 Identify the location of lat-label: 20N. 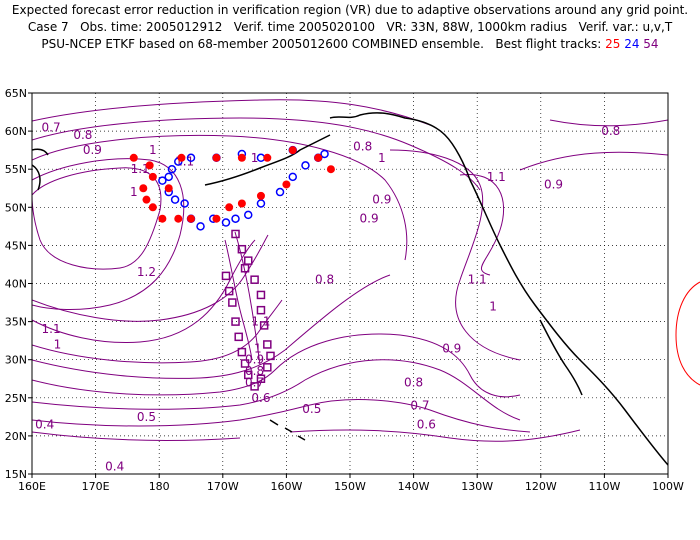
(16, 436).